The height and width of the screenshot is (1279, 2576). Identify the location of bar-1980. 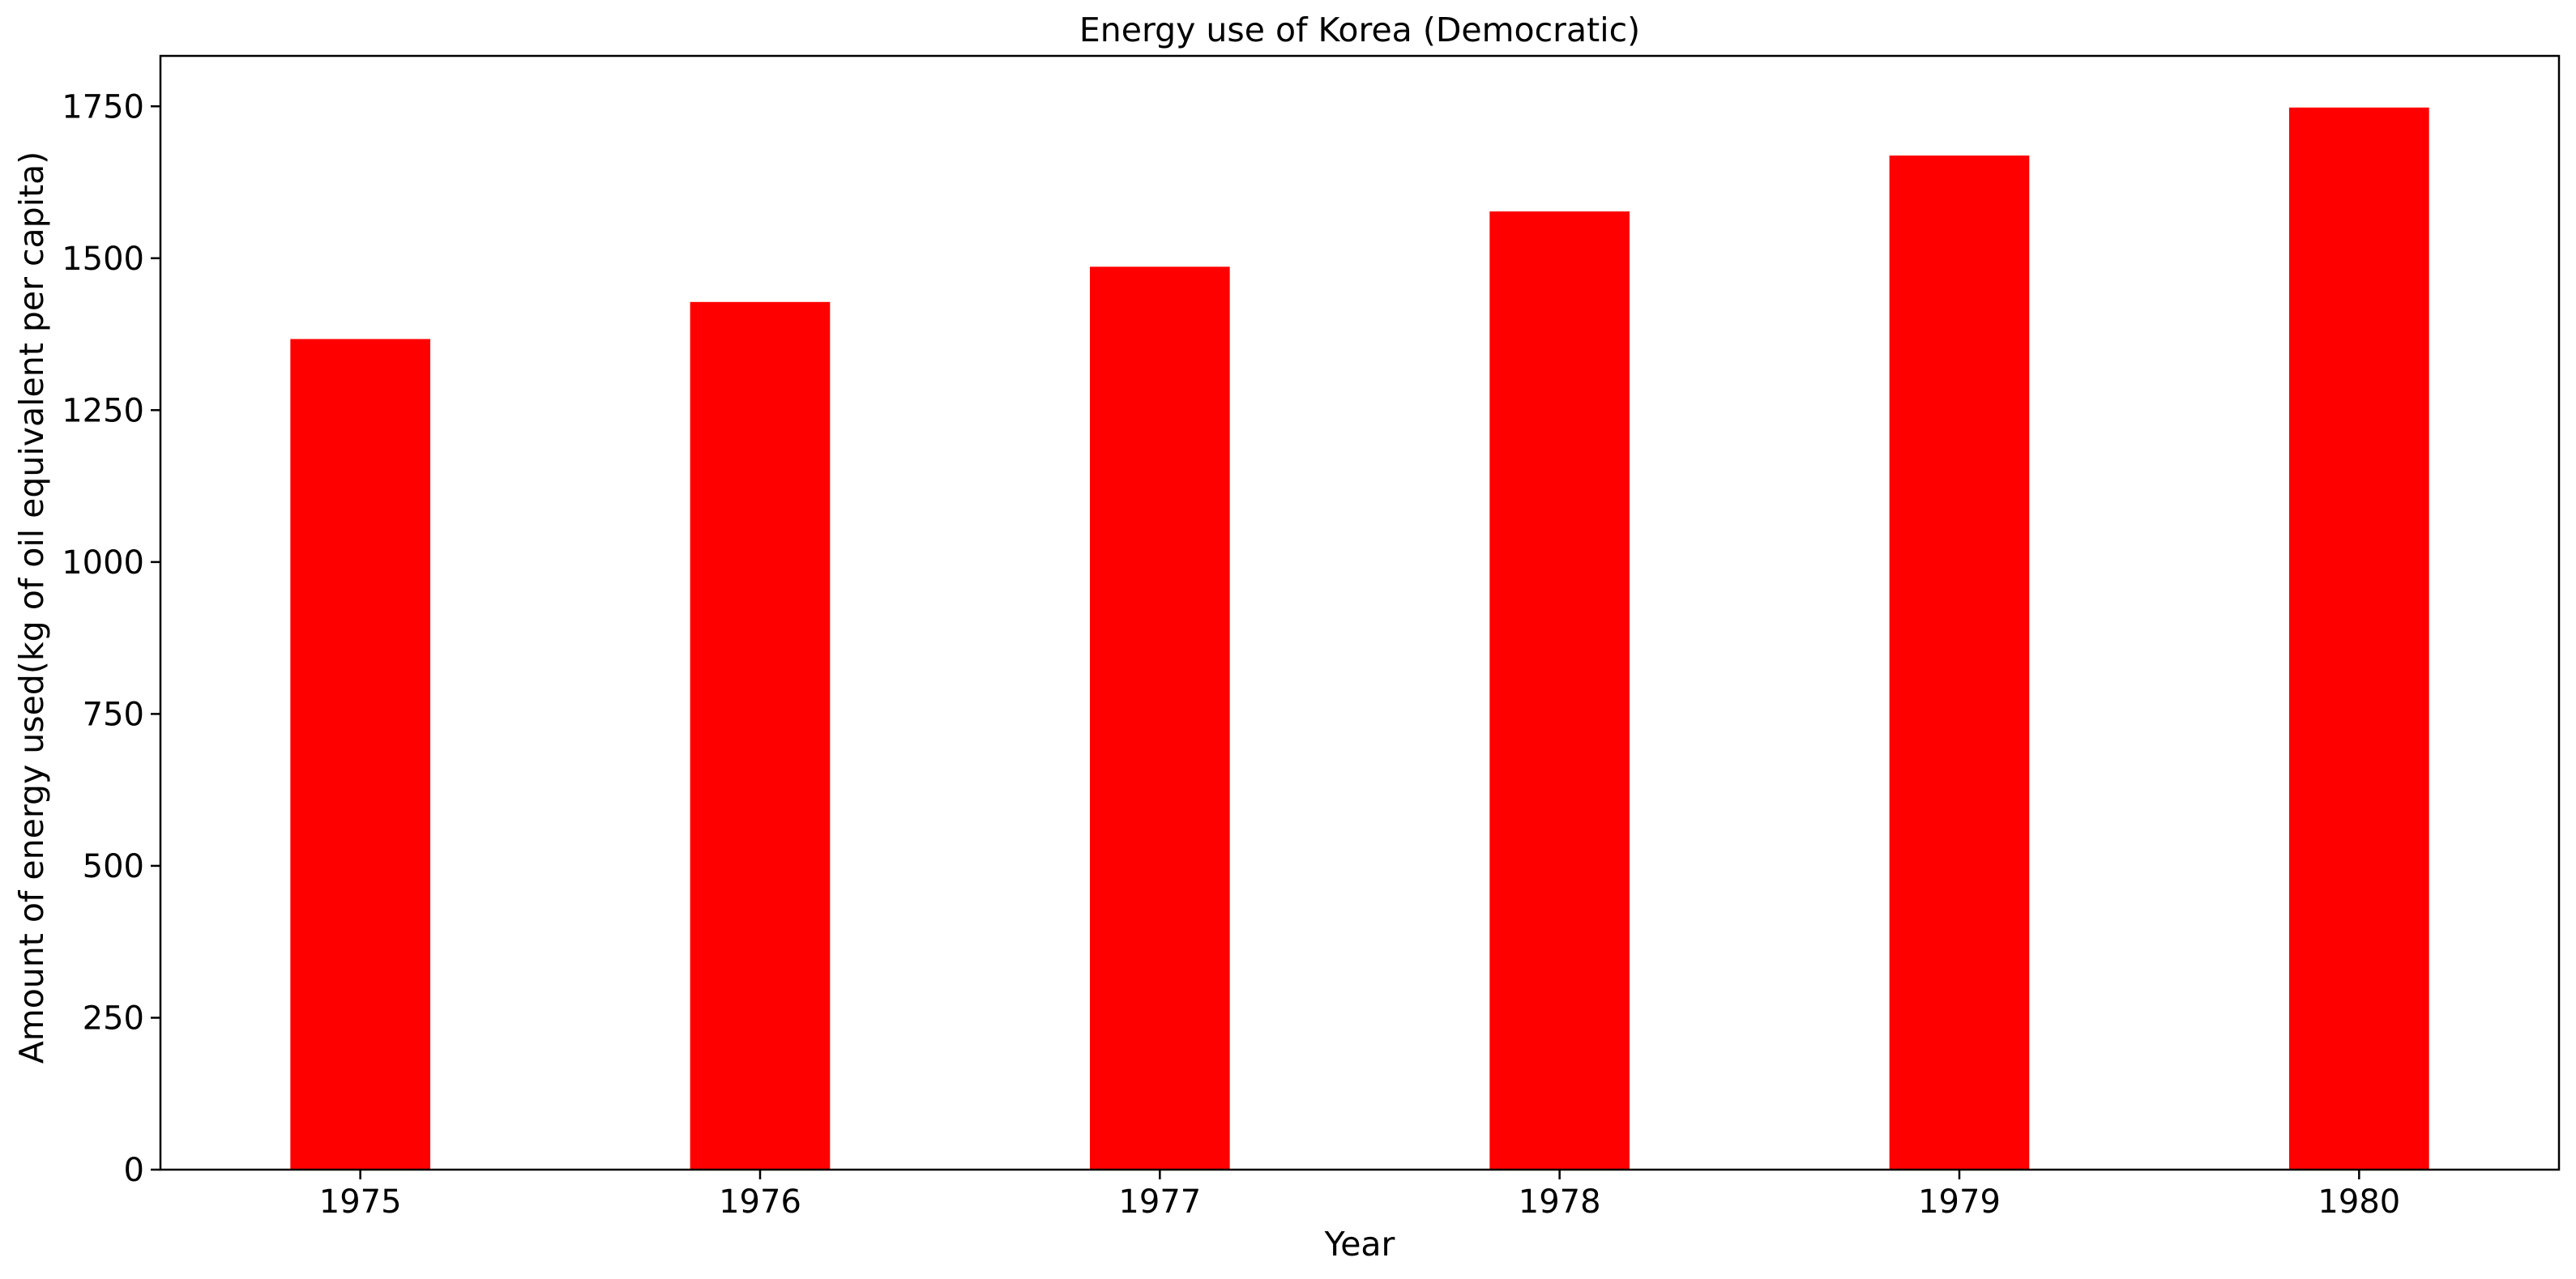
(2359, 638).